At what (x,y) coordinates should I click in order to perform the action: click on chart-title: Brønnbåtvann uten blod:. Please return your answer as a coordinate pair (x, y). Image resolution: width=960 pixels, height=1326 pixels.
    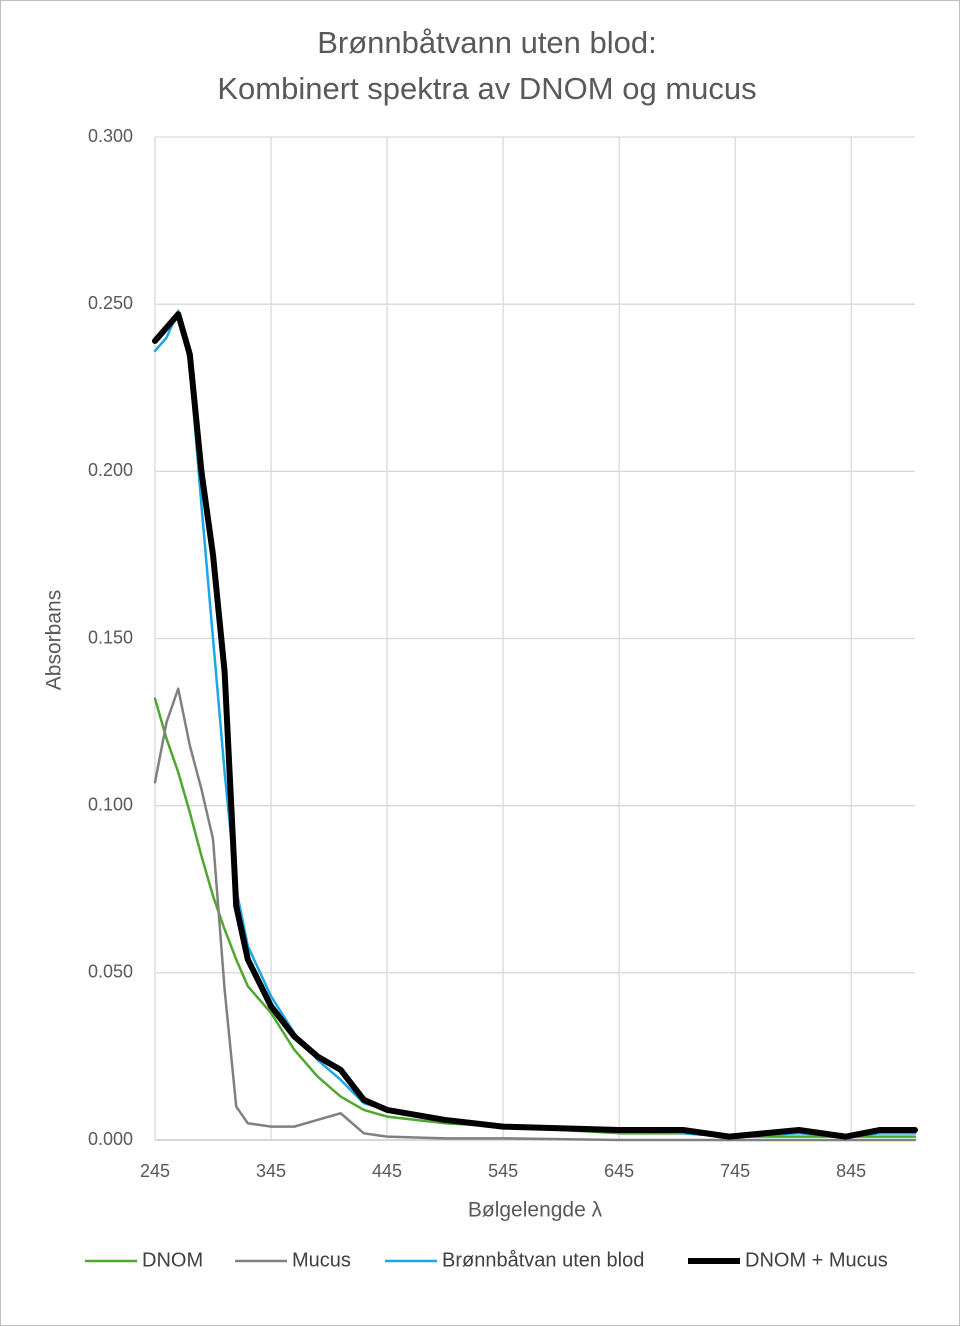
    Looking at the image, I should click on (487, 42).